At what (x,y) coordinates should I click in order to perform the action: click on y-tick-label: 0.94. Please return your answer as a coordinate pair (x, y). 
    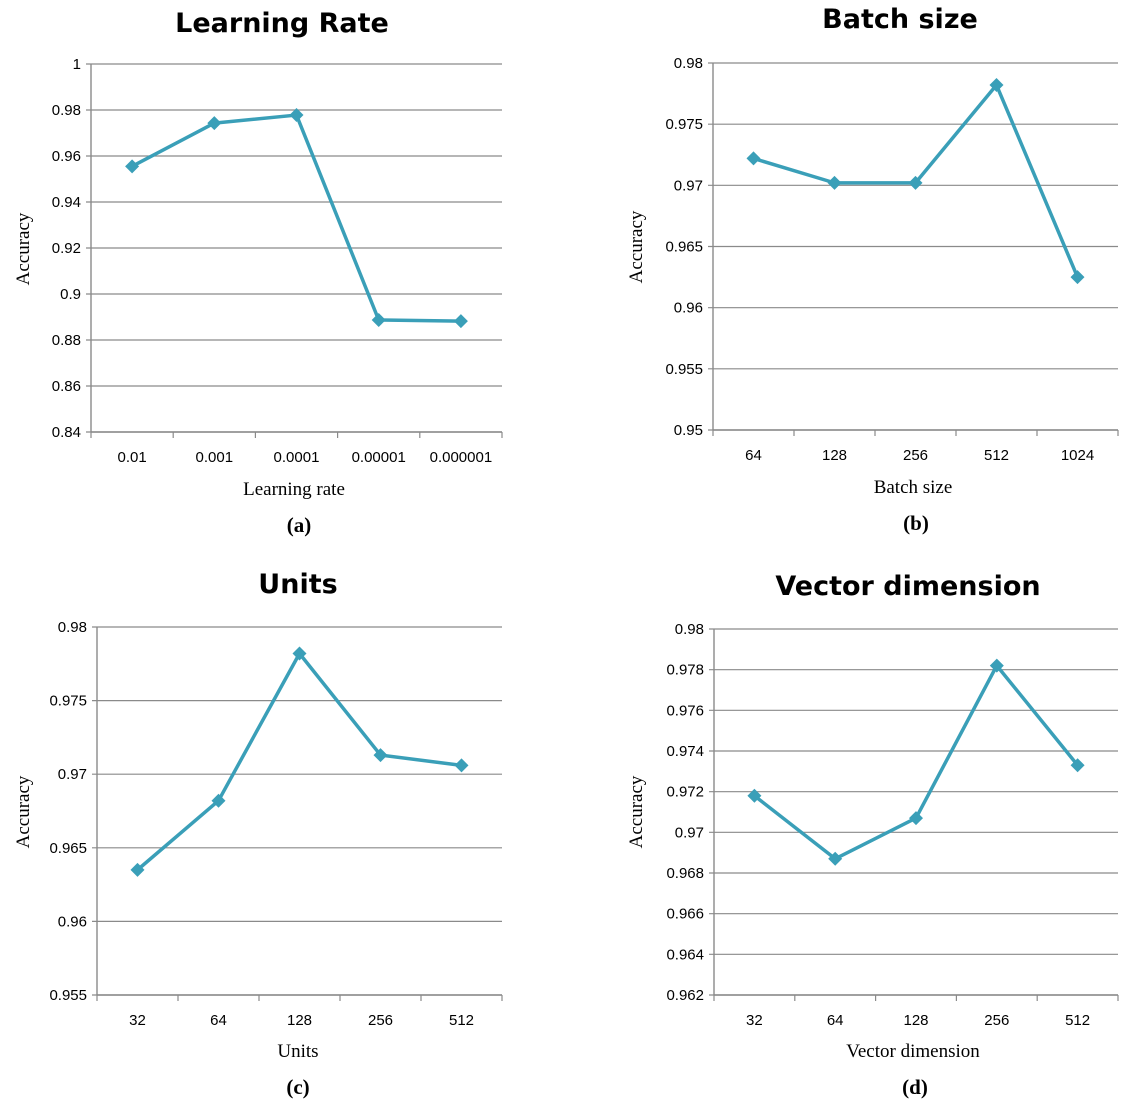
    Looking at the image, I should click on (66, 202).